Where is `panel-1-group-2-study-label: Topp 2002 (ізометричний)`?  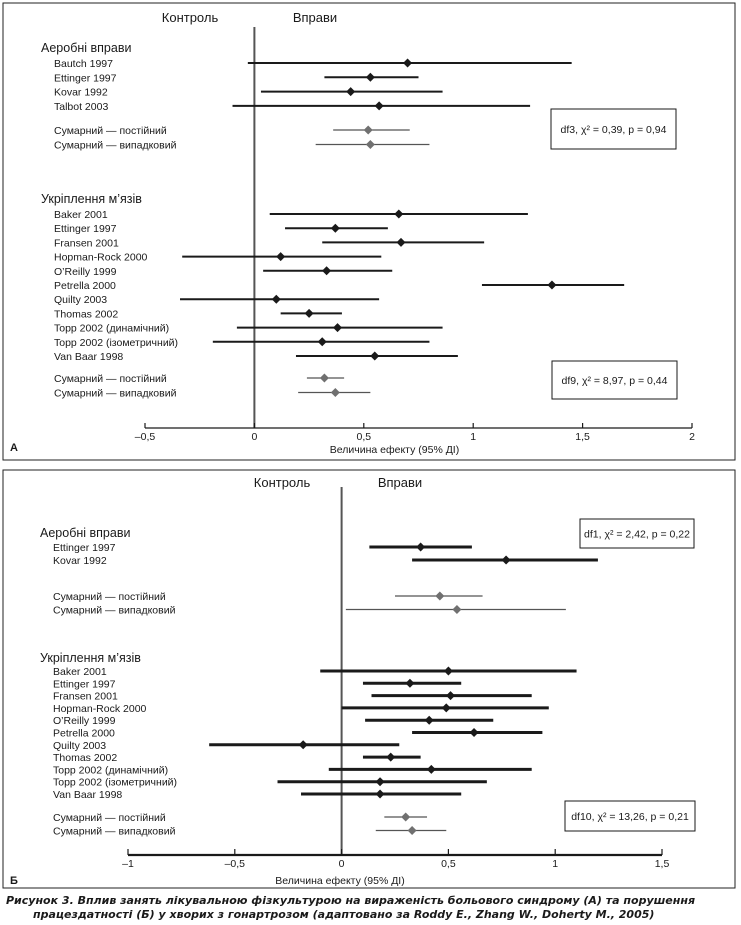
panel-1-group-2-study-label: Topp 2002 (ізометричний) is located at coordinates (116, 343).